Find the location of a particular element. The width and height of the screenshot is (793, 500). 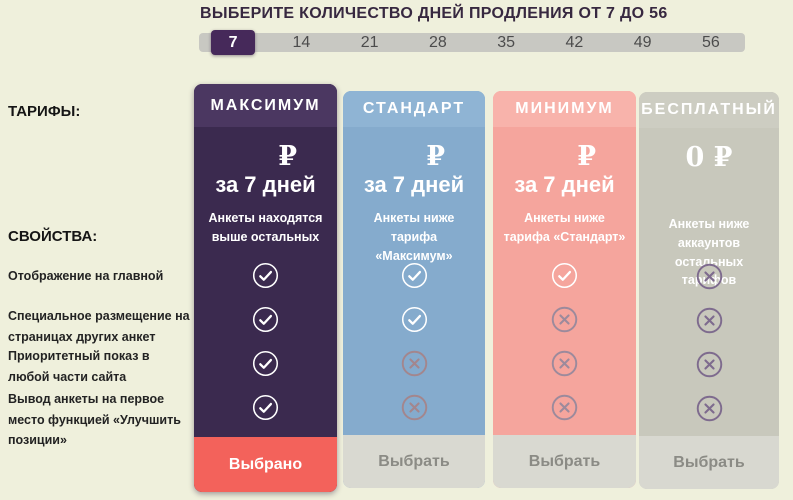

day-option-42: 42 is located at coordinates (574, 42).